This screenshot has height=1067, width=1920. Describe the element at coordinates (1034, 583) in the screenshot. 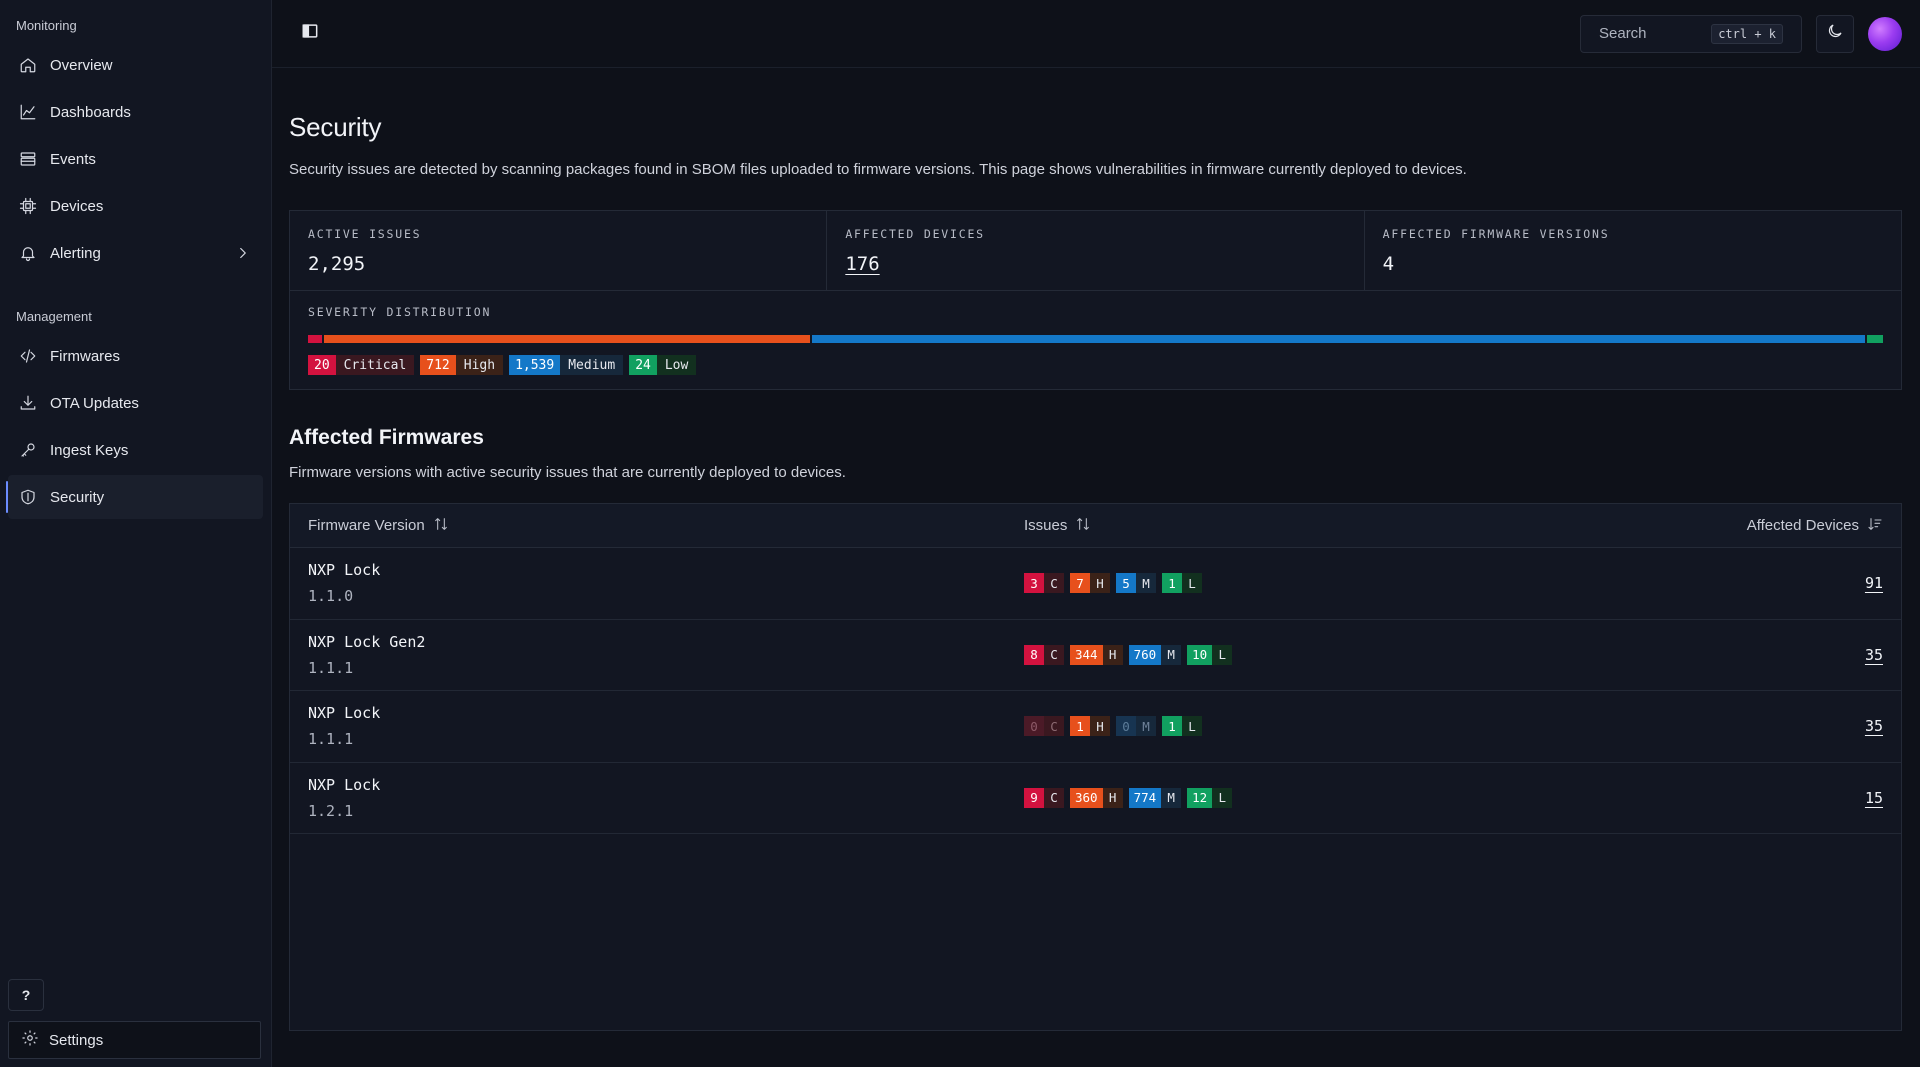

I see `critical-count: 3` at that location.